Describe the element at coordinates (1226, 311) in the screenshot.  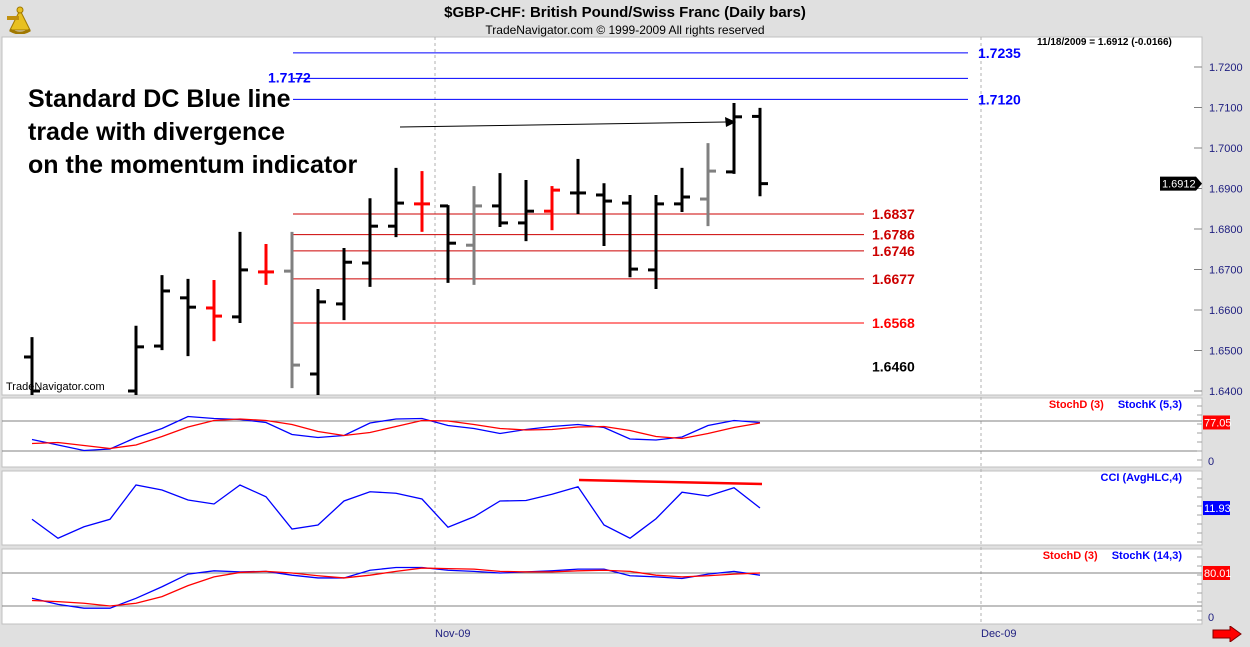
I see `y-tick-label: 1.6600` at that location.